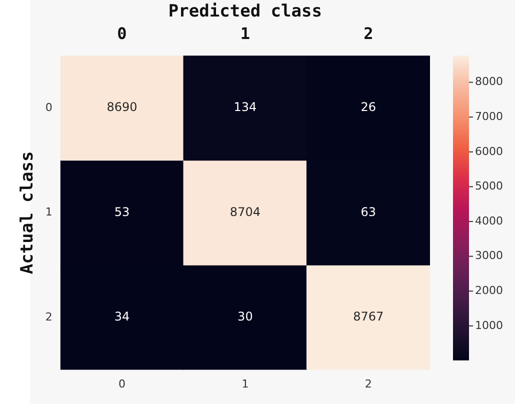  I want to click on x-axis-title: Predicted class, so click(245, 12).